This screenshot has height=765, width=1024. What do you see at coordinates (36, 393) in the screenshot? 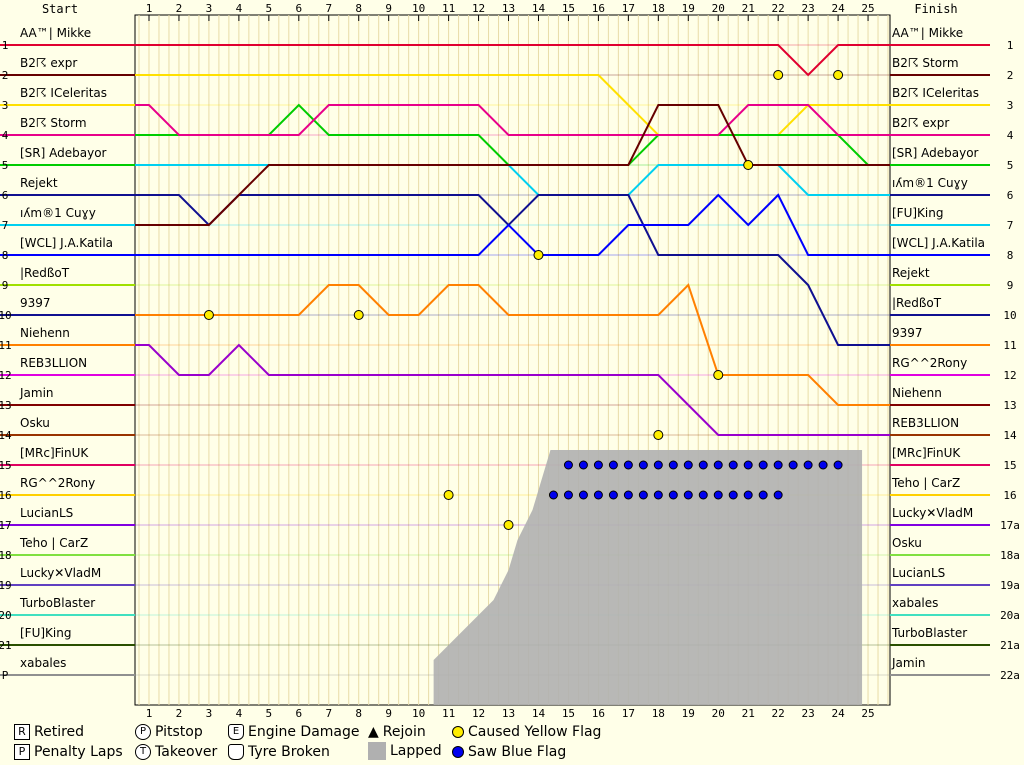
I see `start-driver: Jamin` at bounding box center [36, 393].